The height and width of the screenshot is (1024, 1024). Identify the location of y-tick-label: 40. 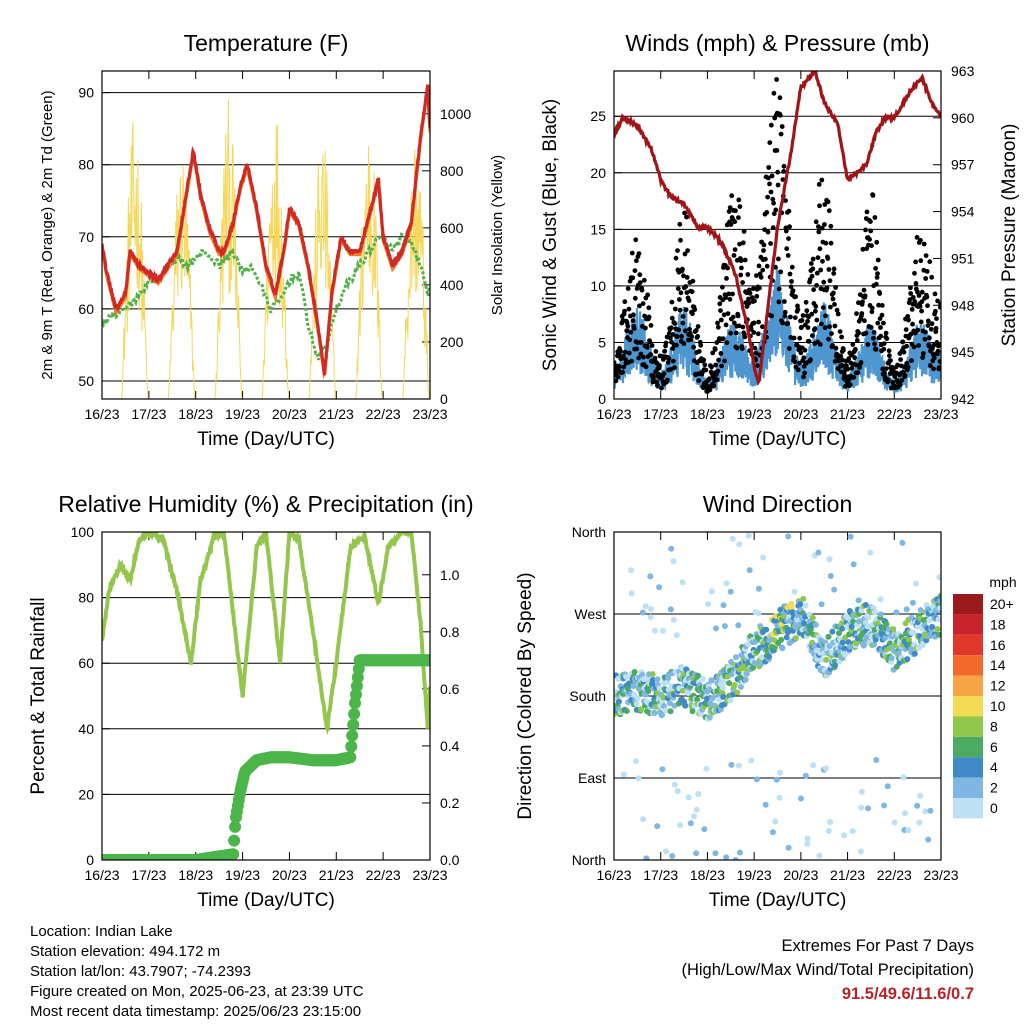
(86, 729).